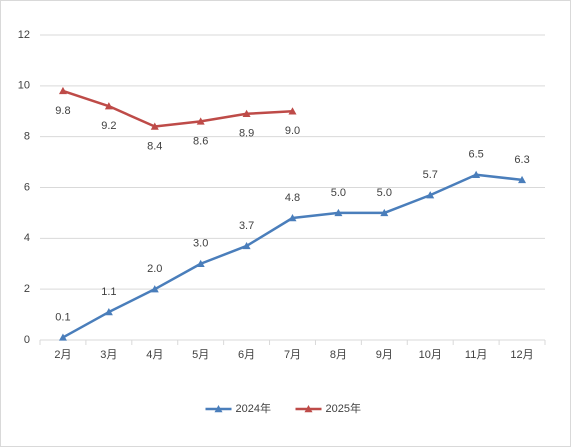 The width and height of the screenshot is (571, 447). What do you see at coordinates (108, 292) in the screenshot?
I see `data-label: 1.1` at bounding box center [108, 292].